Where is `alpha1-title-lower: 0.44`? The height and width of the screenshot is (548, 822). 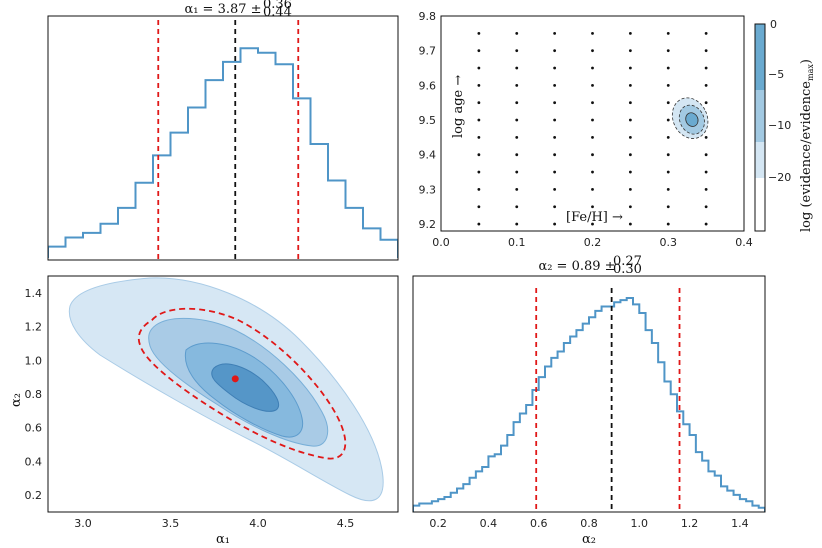
alpha1-title-lower: 0.44 is located at coordinates (277, 12).